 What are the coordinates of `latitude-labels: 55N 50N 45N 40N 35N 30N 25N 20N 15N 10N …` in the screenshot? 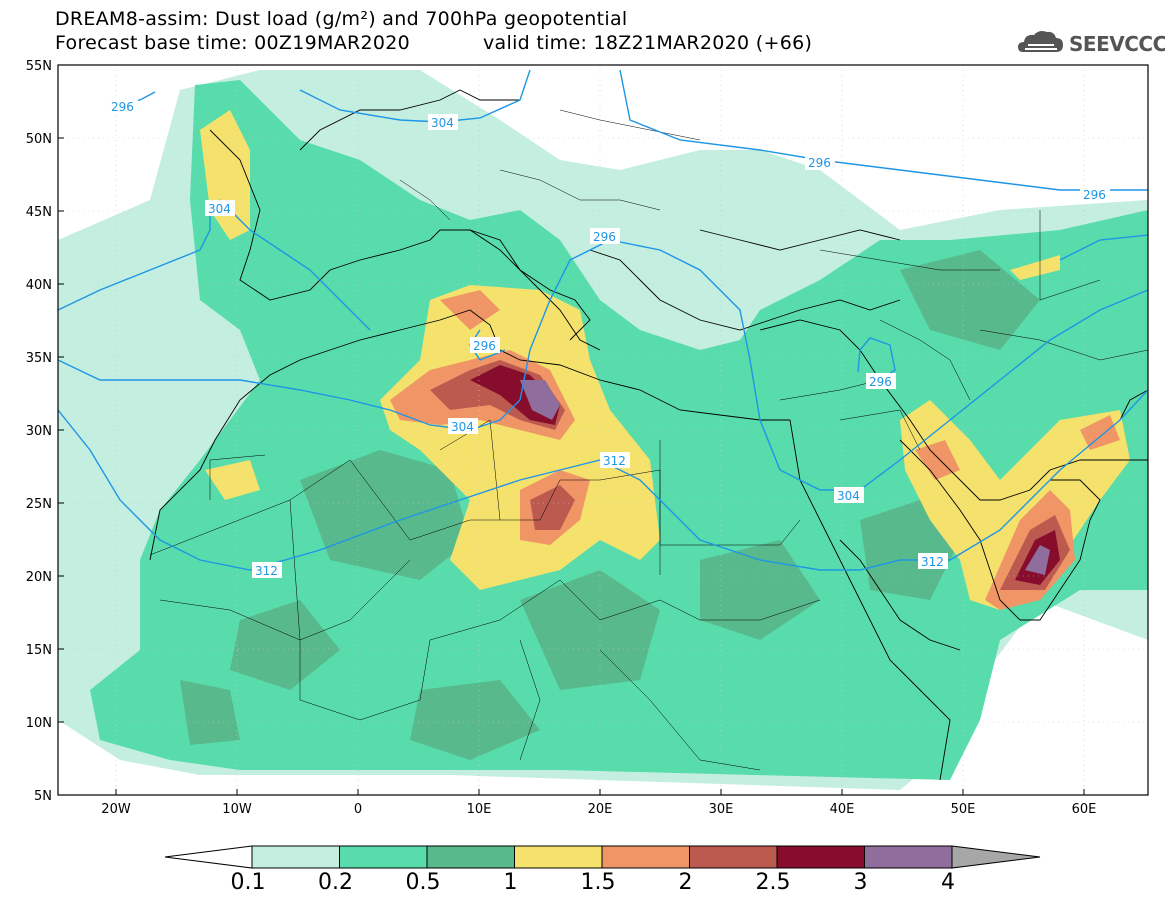 It's located at (39, 431).